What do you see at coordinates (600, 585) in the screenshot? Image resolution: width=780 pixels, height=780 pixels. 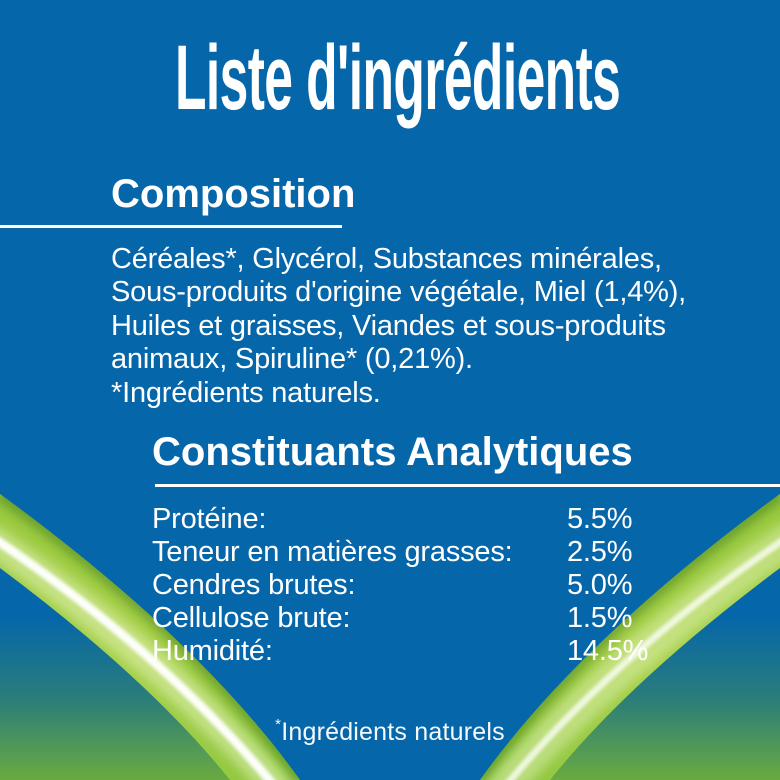 I see `row-value: 5.0%` at bounding box center [600, 585].